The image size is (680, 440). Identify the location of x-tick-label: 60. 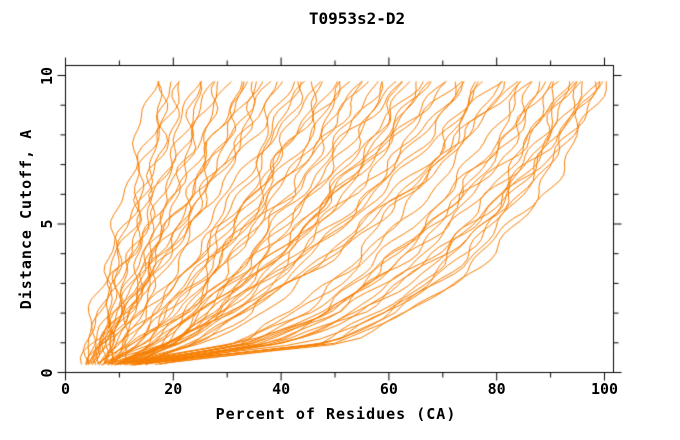
(388, 389).